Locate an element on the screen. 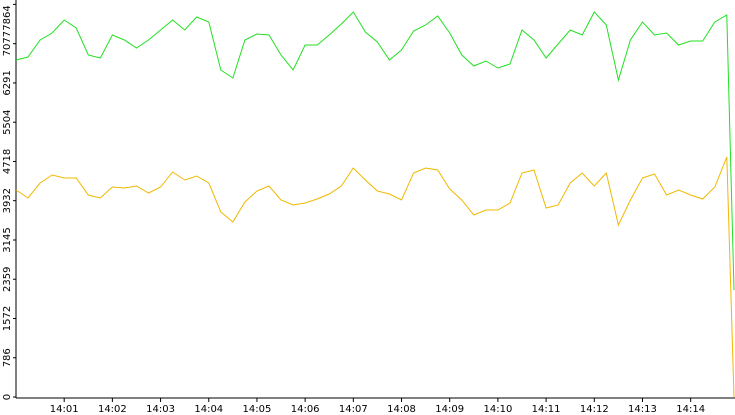  x-tick-label: 14:13 is located at coordinates (642, 409).